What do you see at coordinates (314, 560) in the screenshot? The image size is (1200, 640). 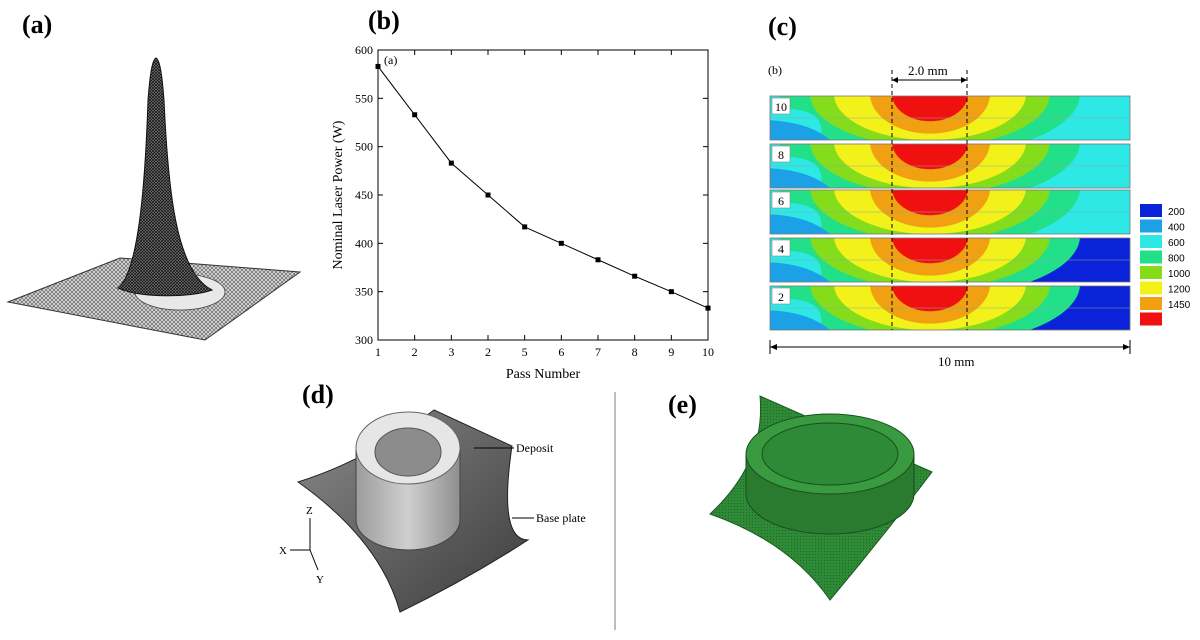 I see `y-axis` at bounding box center [314, 560].